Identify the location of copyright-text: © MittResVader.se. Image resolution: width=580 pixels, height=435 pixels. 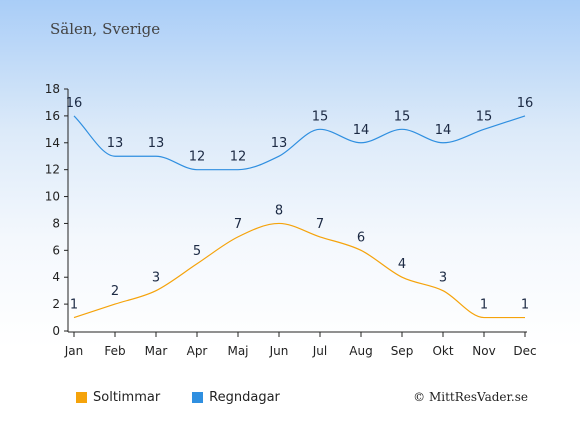
(470, 397).